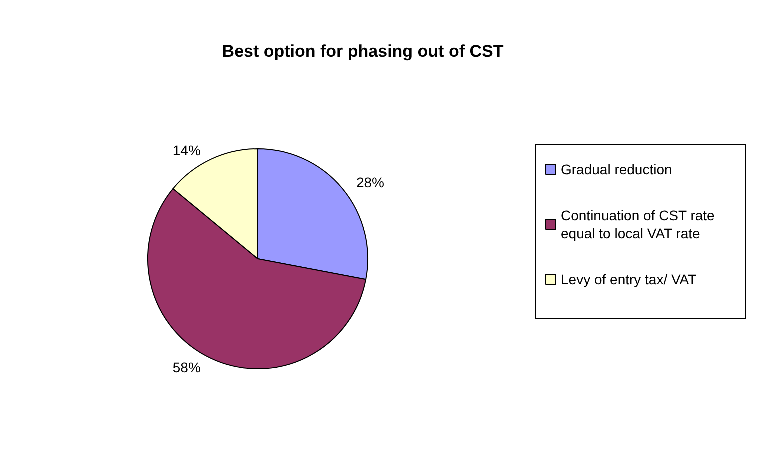  Describe the element at coordinates (186, 368) in the screenshot. I see `data-label: 58%` at that location.